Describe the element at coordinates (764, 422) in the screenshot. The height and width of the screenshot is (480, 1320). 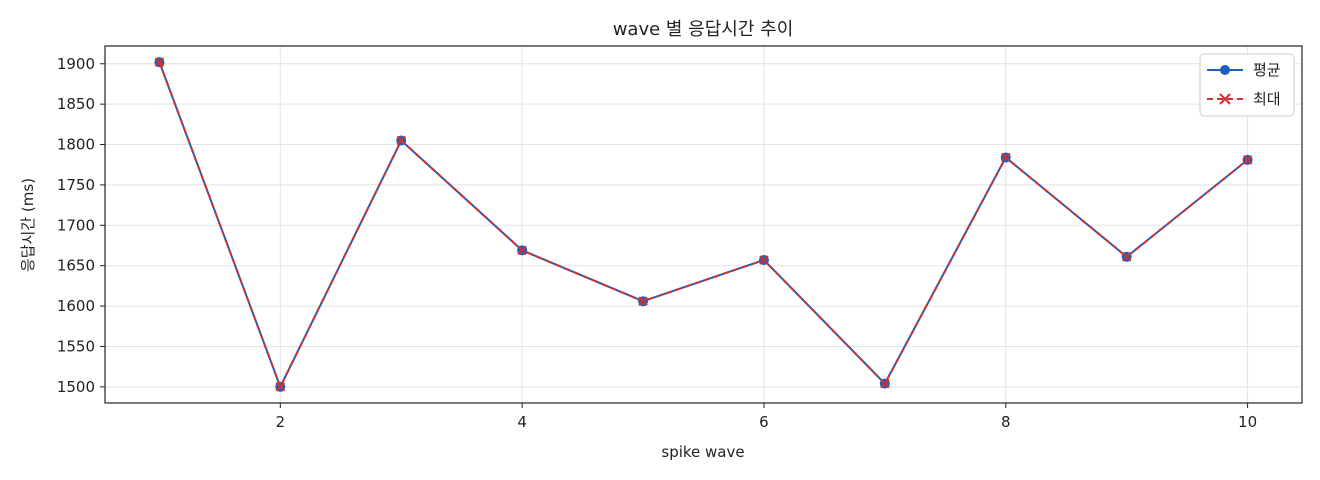
I see `x-tick-label: 6` at that location.